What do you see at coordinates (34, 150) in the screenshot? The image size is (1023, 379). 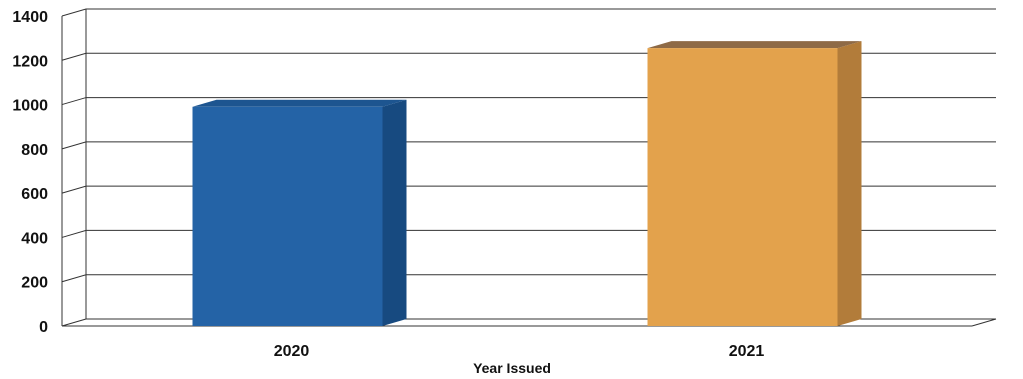 I see `y-tick-label: 800` at bounding box center [34, 150].